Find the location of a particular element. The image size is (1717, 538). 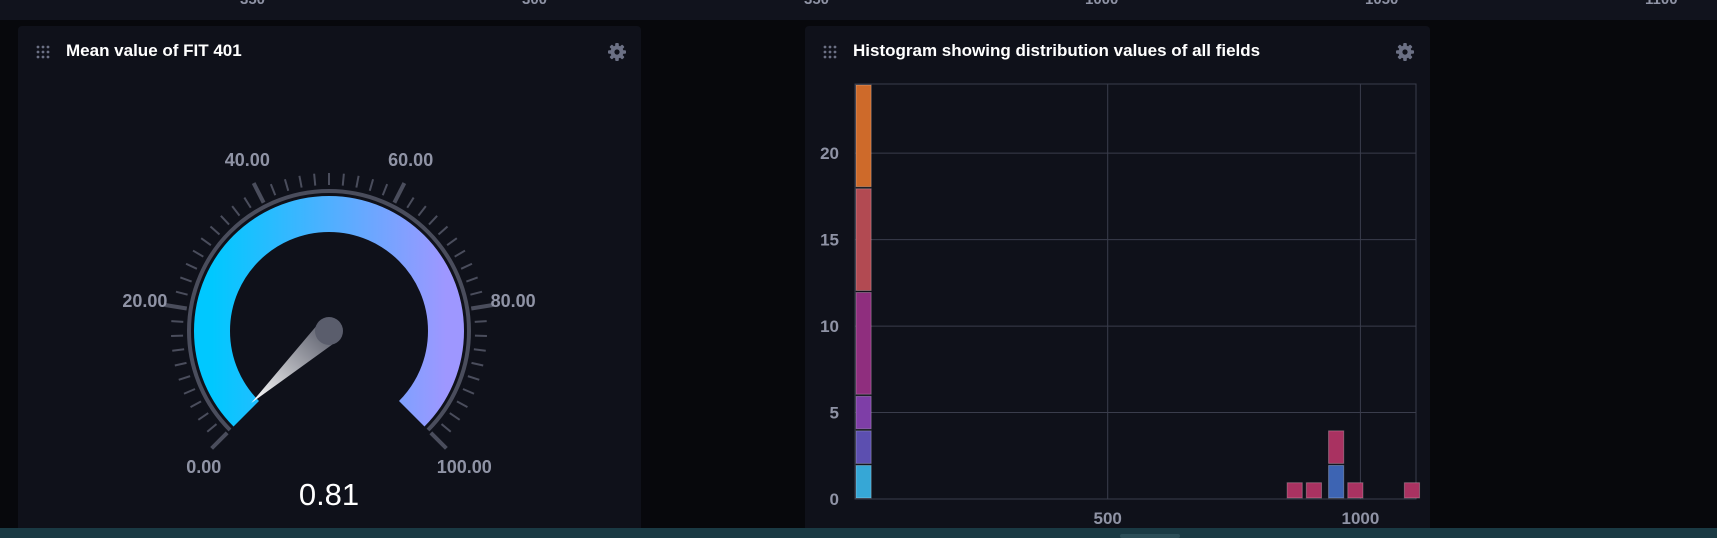

gauge-panel-header: Mean value of FIT 401 is located at coordinates (329, 51).